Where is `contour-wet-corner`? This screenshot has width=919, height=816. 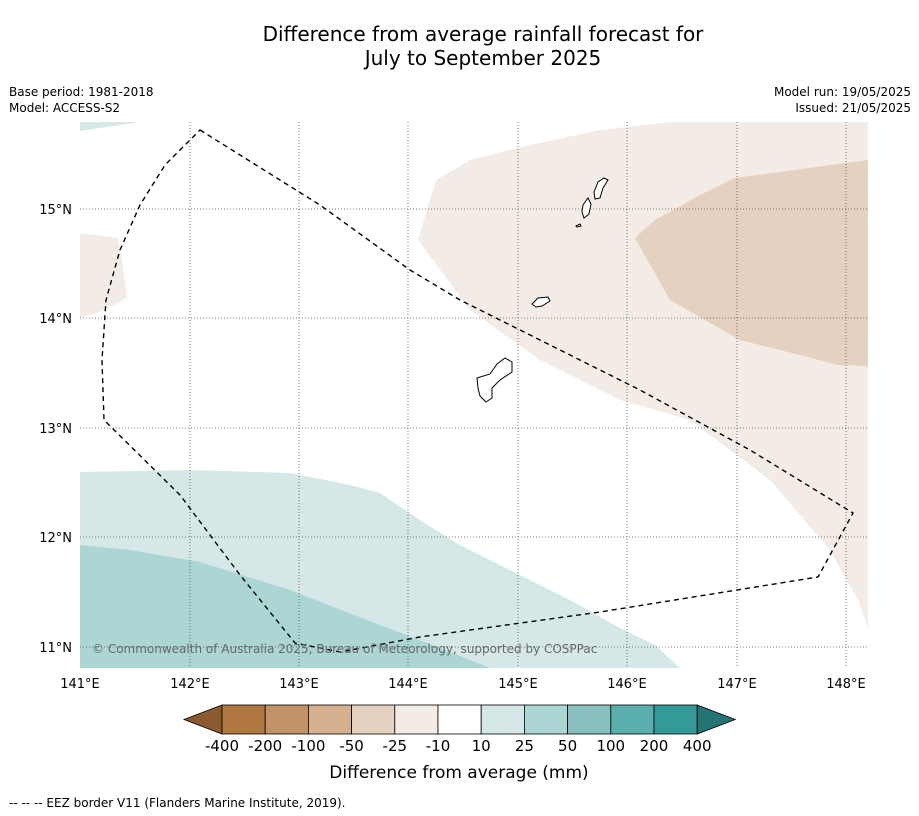
contour-wet-corner is located at coordinates (110, 126).